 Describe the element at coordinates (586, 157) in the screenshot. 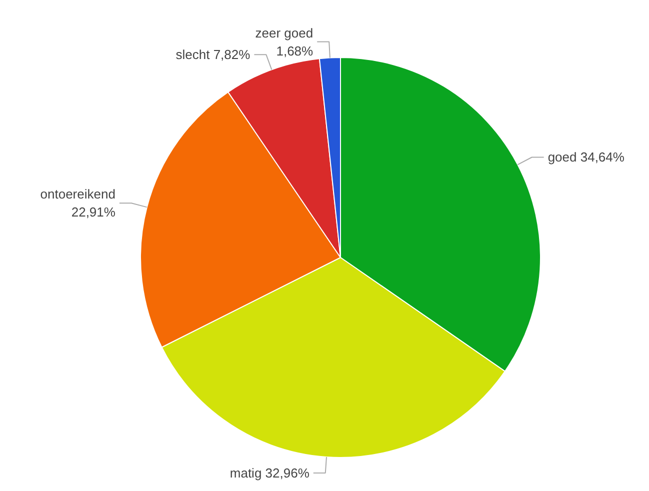

I see `slice-label: goed 34,64%` at that location.